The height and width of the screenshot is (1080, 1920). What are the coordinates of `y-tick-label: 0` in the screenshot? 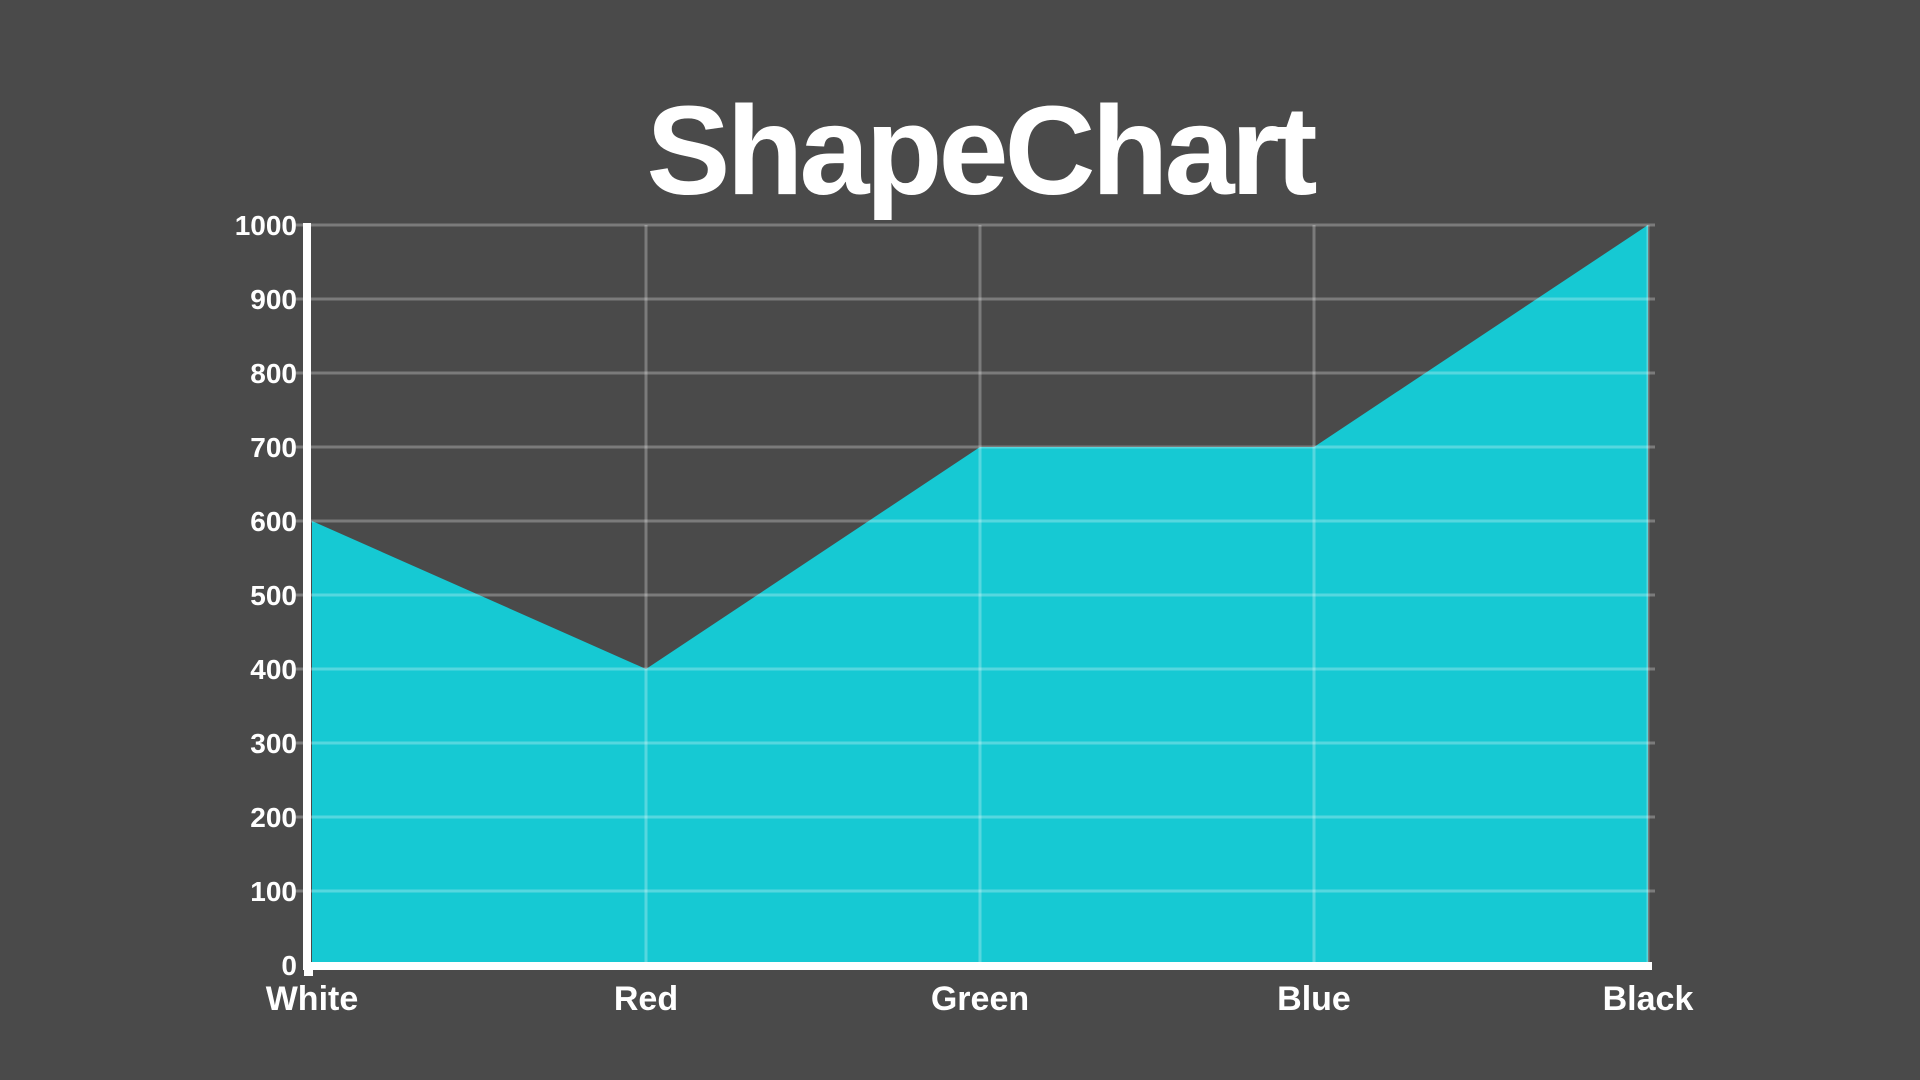 It's located at (289, 965).